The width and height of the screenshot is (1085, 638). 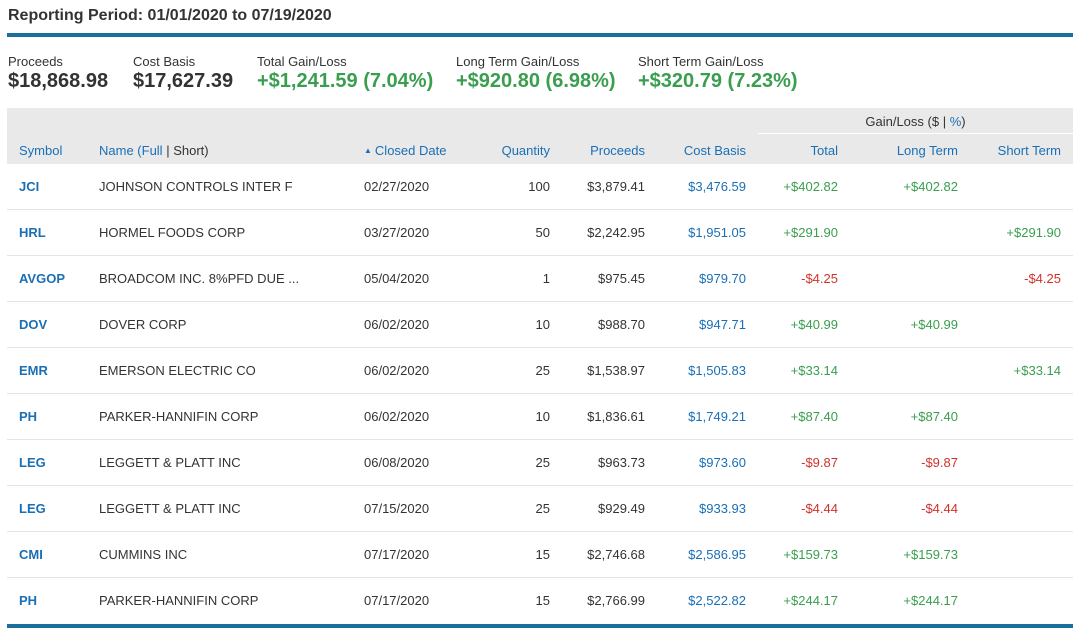 What do you see at coordinates (621, 462) in the screenshot?
I see `proceeds: $963.73` at bounding box center [621, 462].